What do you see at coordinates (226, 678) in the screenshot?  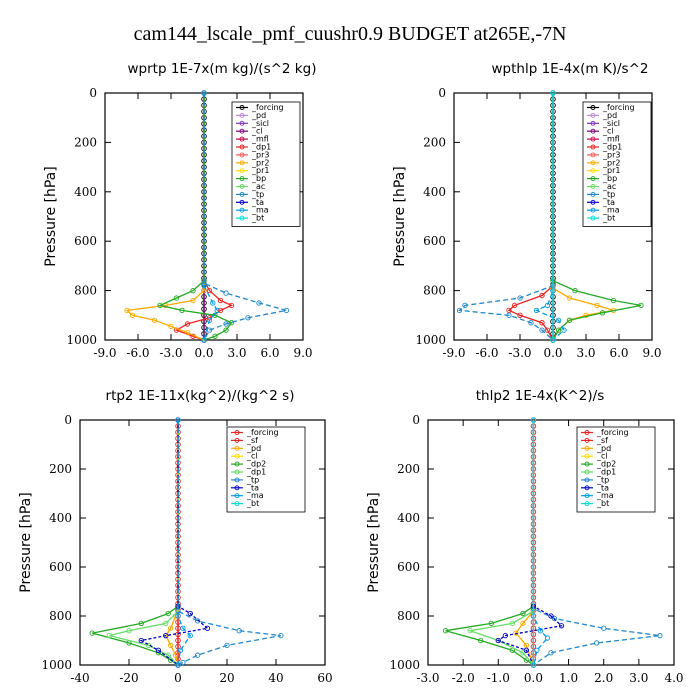 I see `x-tick-label: 20` at bounding box center [226, 678].